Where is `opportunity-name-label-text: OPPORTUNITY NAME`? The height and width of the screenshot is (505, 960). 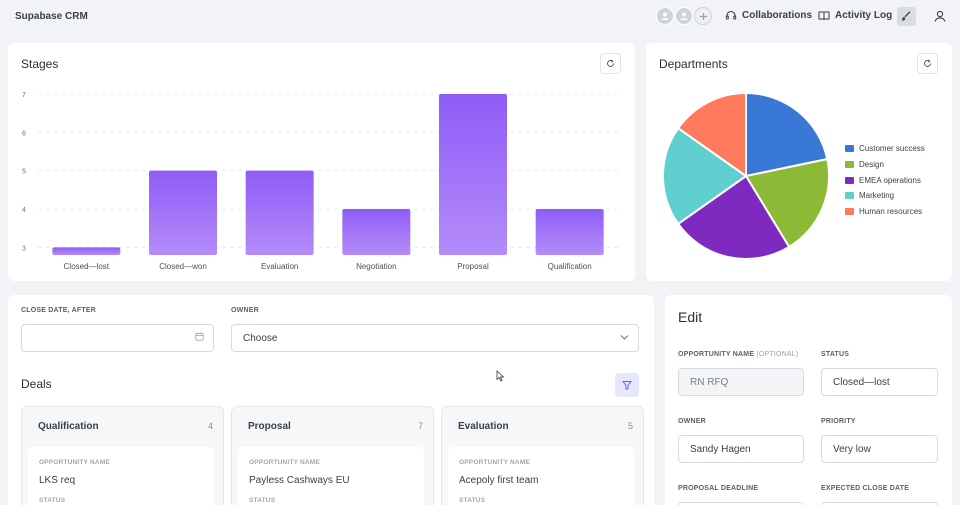 opportunity-name-label-text: OPPORTUNITY NAME is located at coordinates (716, 354).